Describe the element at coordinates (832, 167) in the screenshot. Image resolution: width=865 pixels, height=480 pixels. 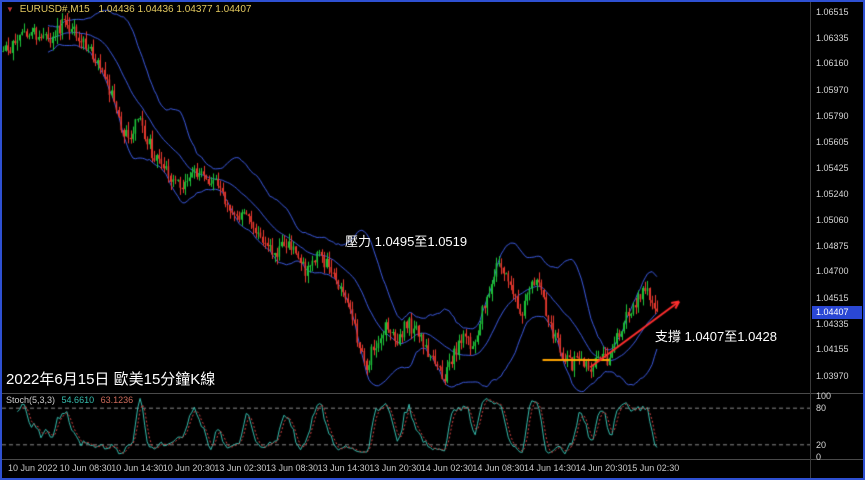
I see `price-axis-label: 1.05425` at that location.